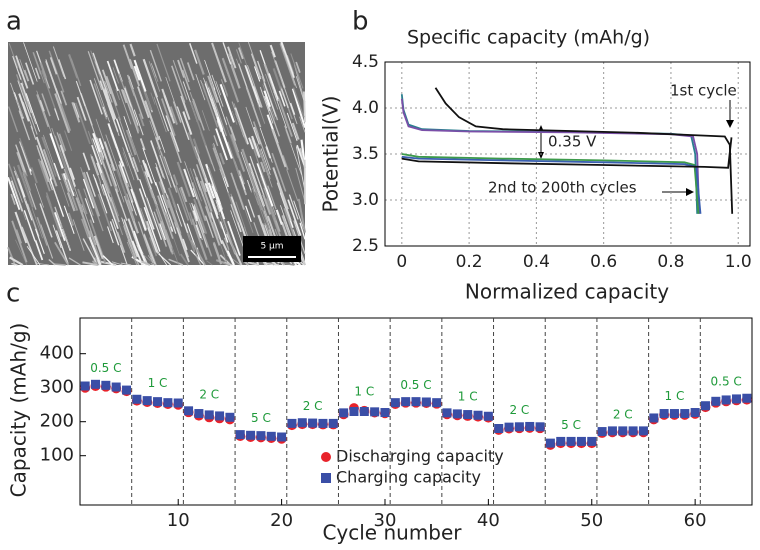 The image size is (760, 550). I want to click on y-tick-label: 2.5, so click(365, 246).